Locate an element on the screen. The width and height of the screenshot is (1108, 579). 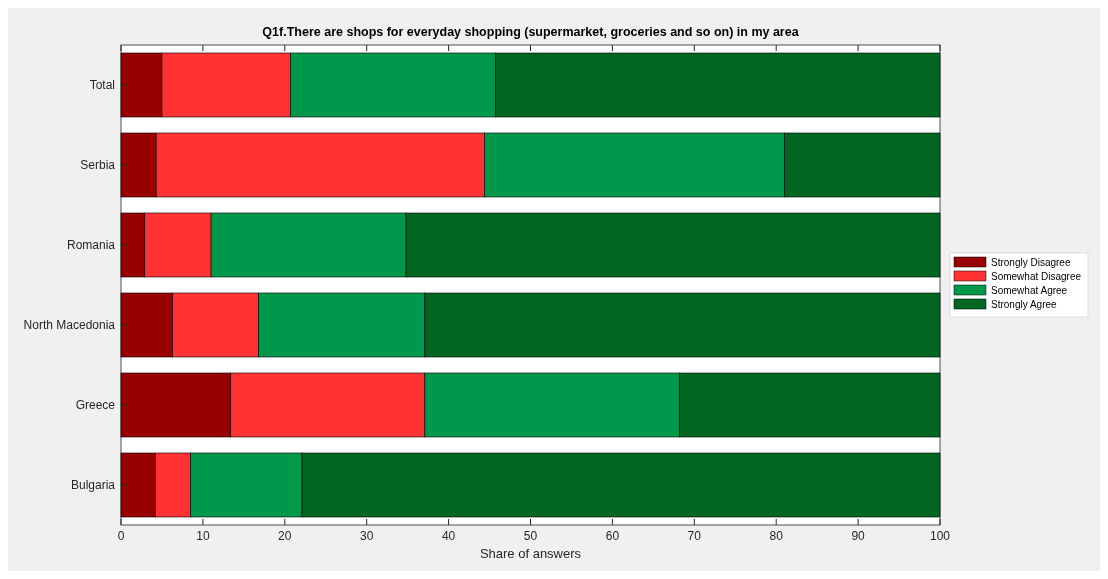
legend-label: Somewhat Disagree is located at coordinates (1036, 276).